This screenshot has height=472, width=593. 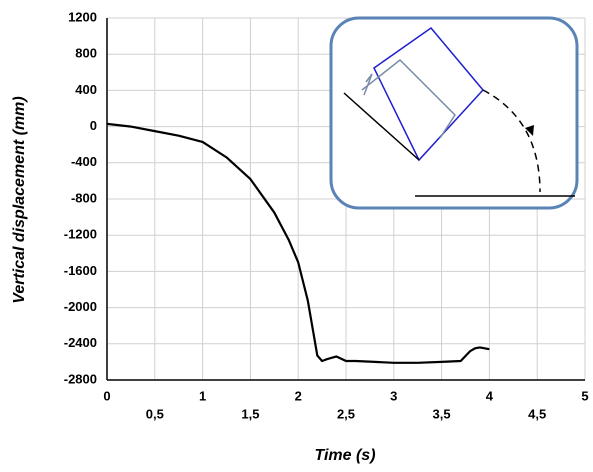 What do you see at coordinates (84, 197) in the screenshot?
I see `y-tick-label: -800` at bounding box center [84, 197].